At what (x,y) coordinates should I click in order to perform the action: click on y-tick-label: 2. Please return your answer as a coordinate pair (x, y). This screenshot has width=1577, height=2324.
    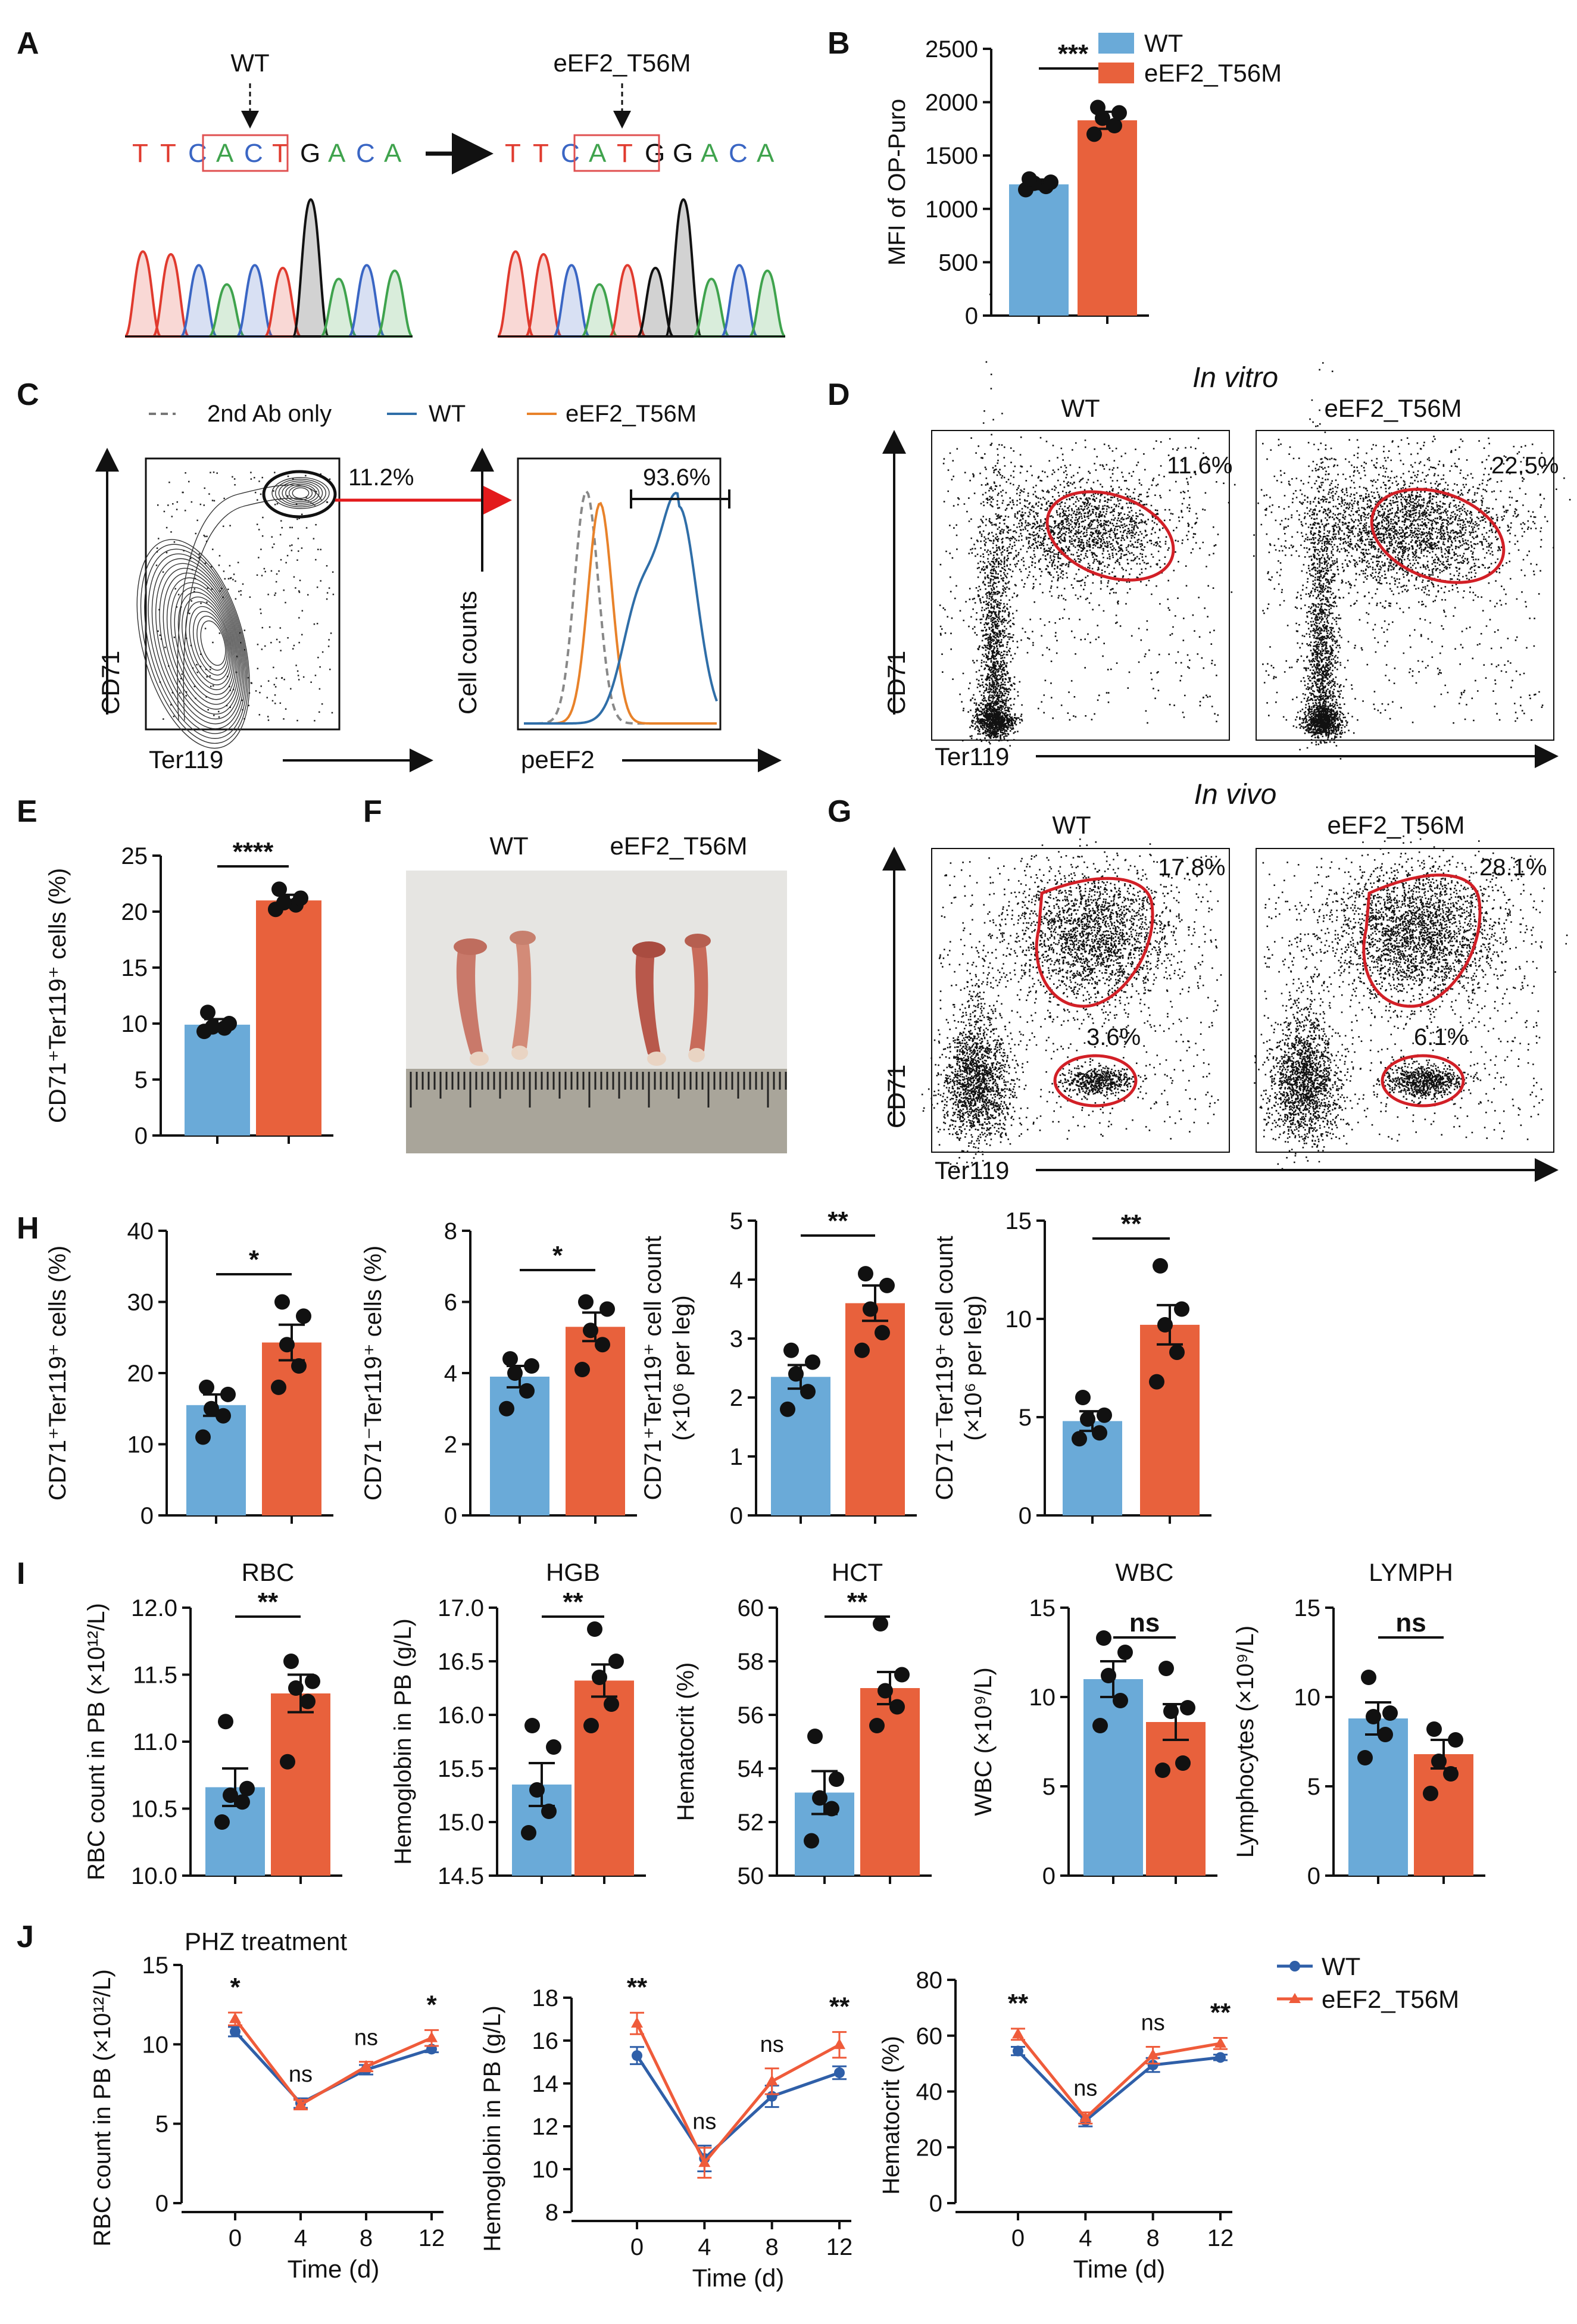
    Looking at the image, I should click on (450, 1445).